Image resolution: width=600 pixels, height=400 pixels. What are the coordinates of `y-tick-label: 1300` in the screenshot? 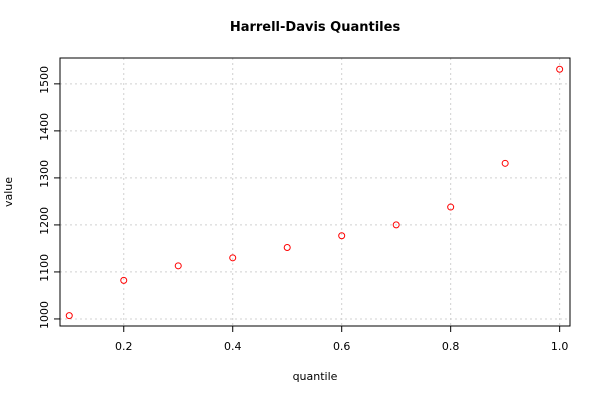 It's located at (44, 174).